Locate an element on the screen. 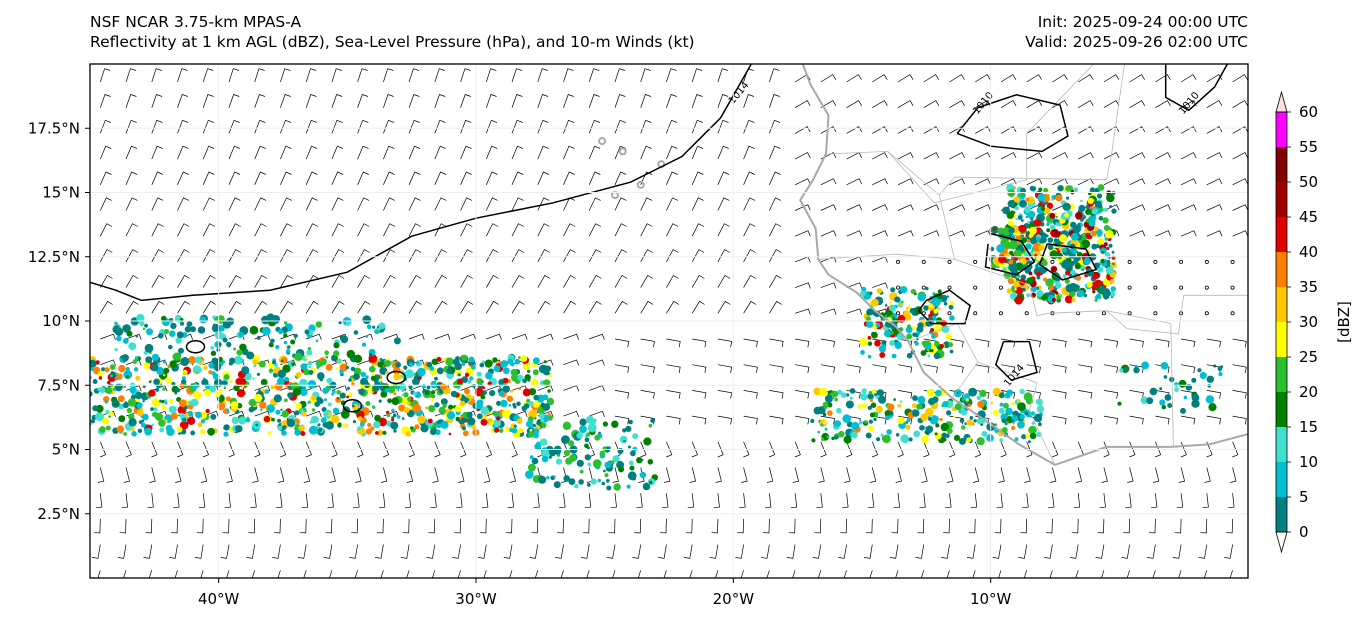 The image size is (1366, 623). lat-tick-label: 7.5°N is located at coordinates (58, 385).